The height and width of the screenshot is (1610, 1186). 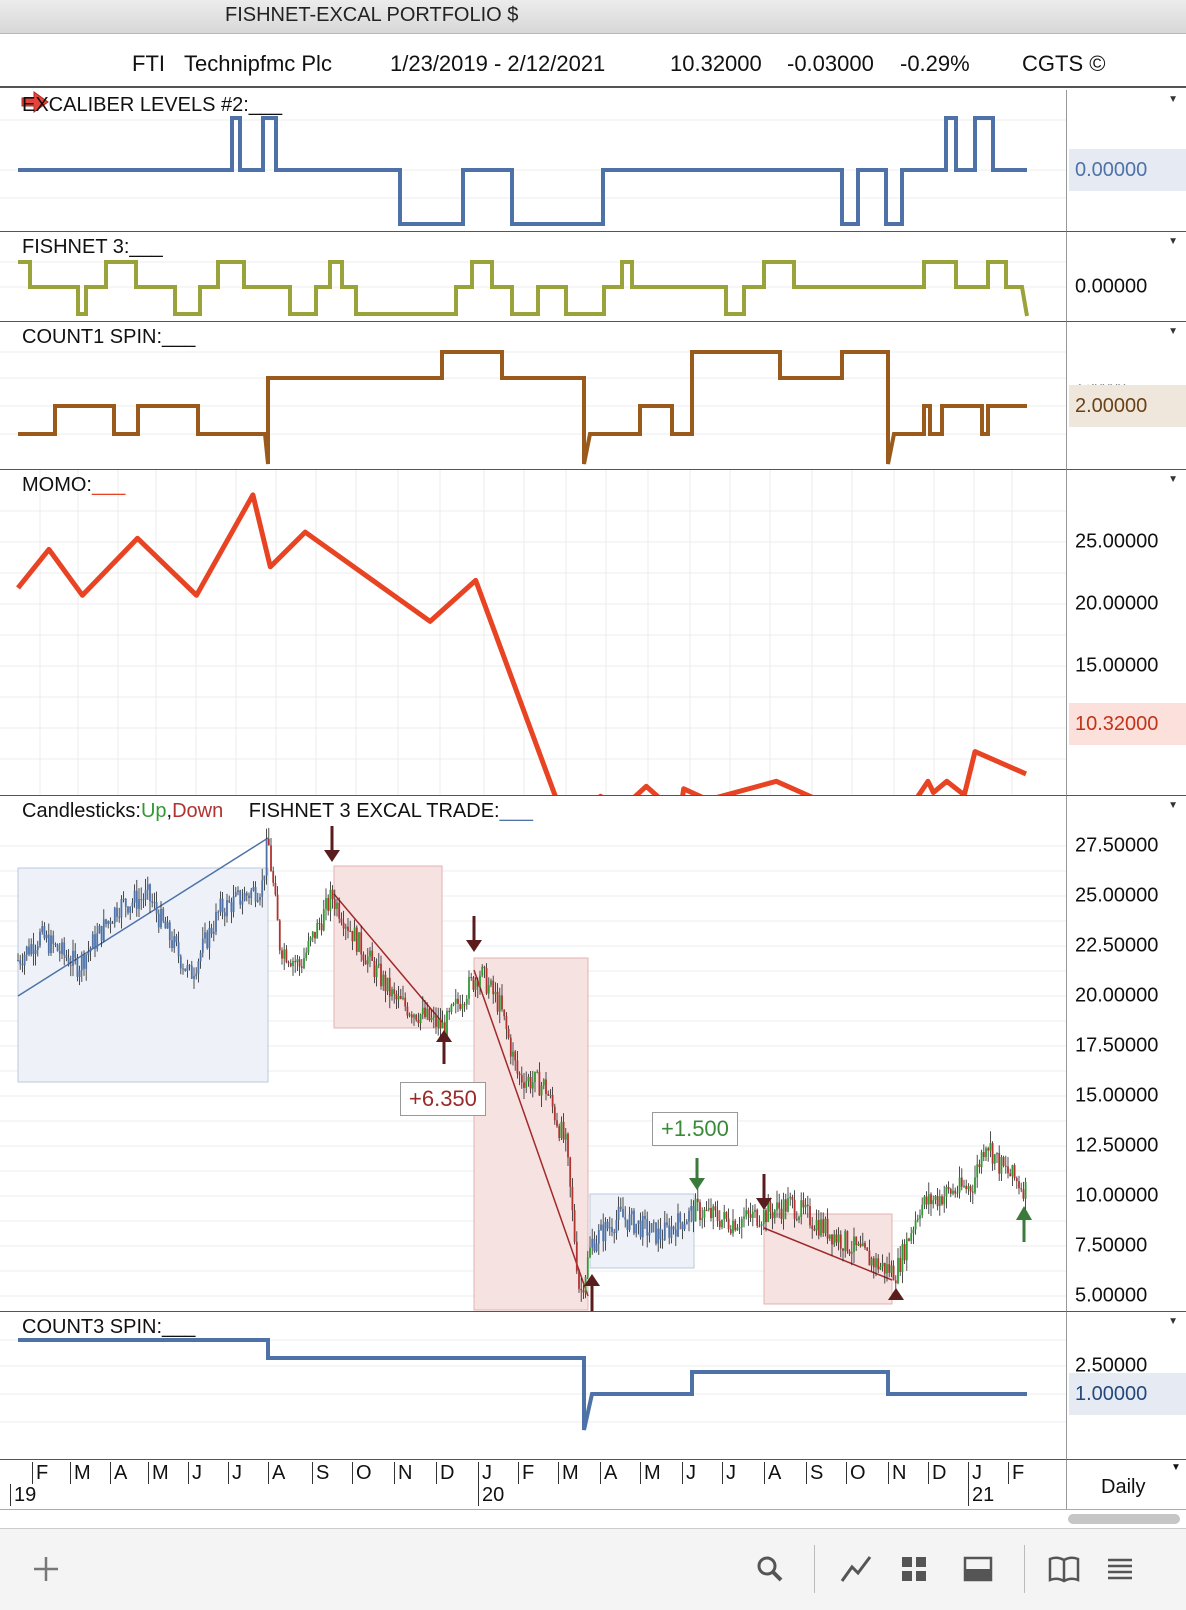 What do you see at coordinates (523, 288) in the screenshot?
I see `fishnet-line` at bounding box center [523, 288].